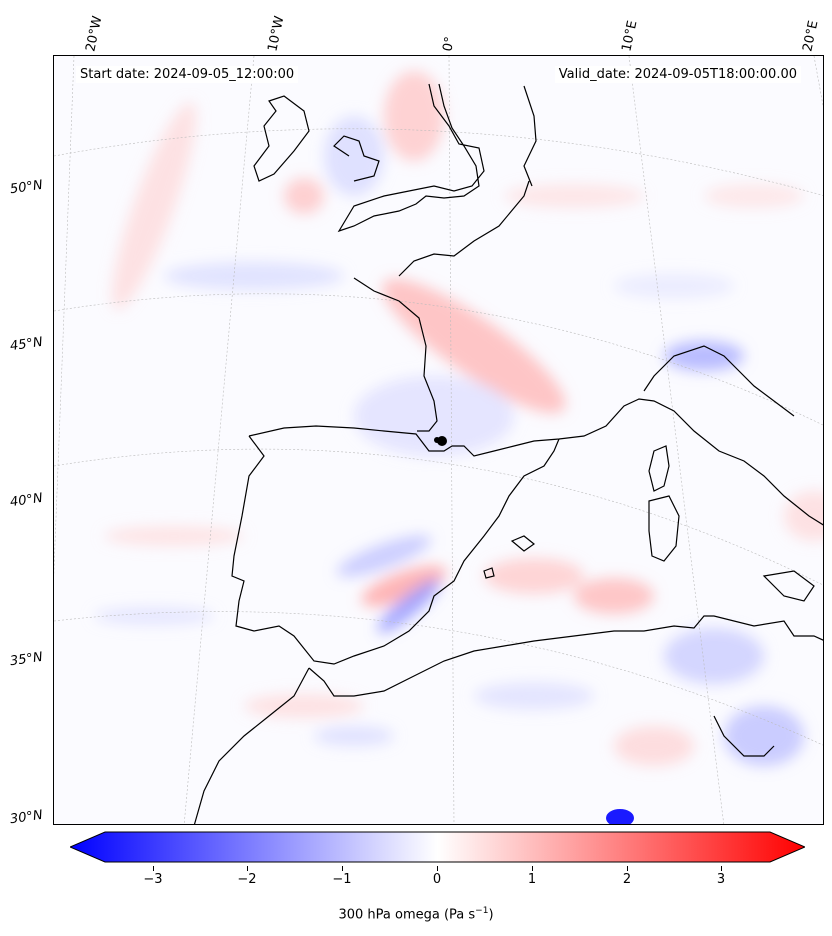 The height and width of the screenshot is (936, 832). I want to click on colorbar-label-sup: −1, so click(482, 911).